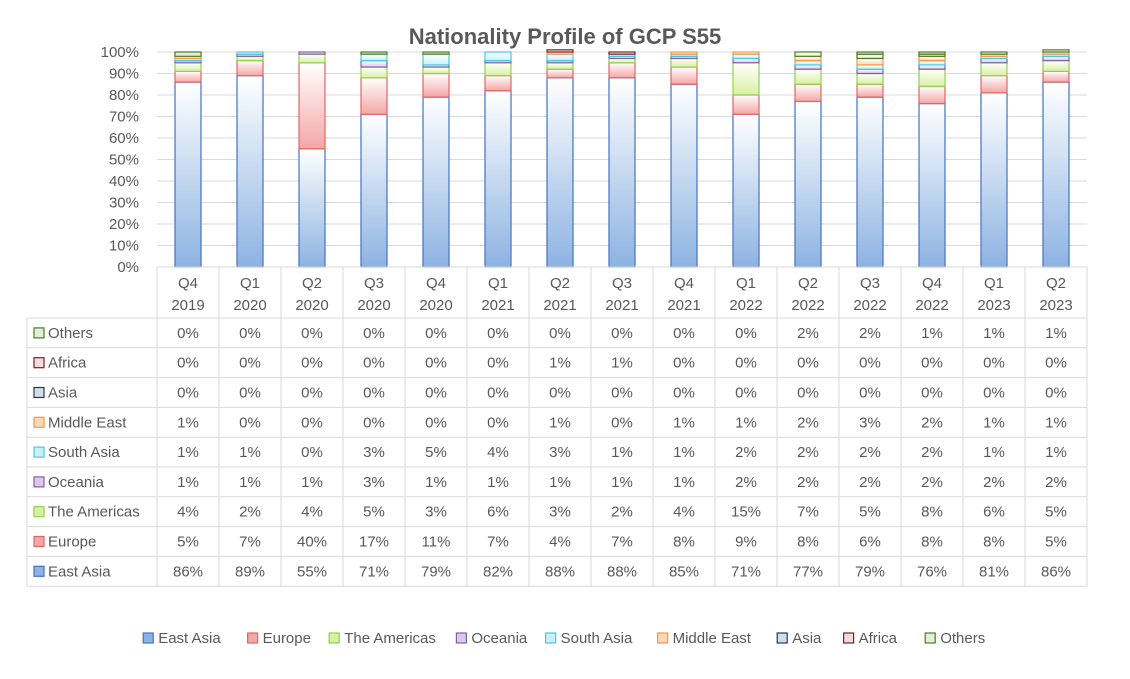 The height and width of the screenshot is (679, 1130). What do you see at coordinates (560, 51) in the screenshot?
I see `bar-segment-africa` at bounding box center [560, 51].